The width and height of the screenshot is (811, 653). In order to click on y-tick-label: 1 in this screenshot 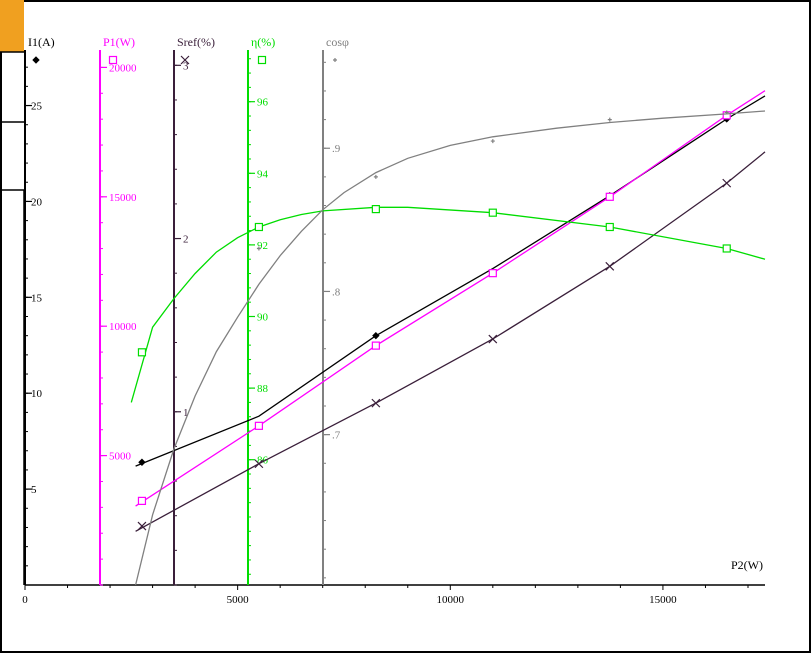, I will do `click(186, 413)`.